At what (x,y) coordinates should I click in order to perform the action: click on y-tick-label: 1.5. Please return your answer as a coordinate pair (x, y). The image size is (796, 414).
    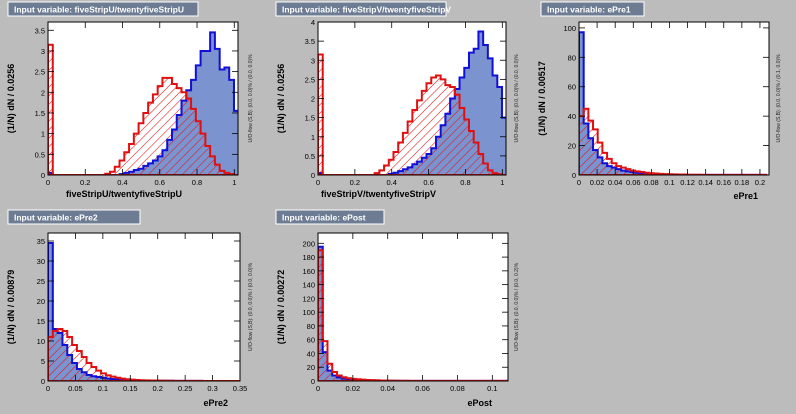
    Looking at the image, I should click on (40, 113).